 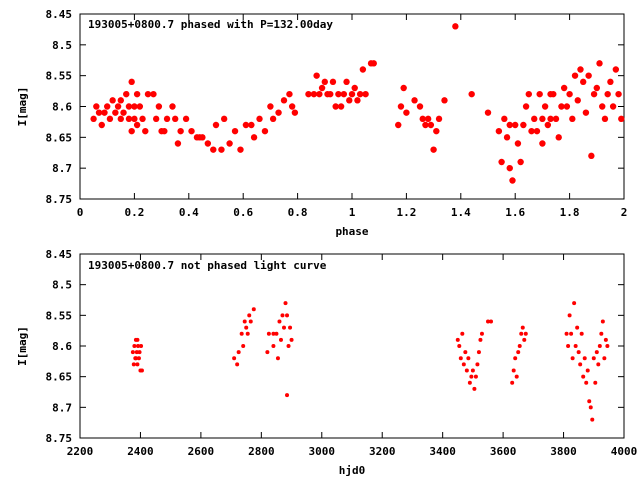 I want to click on x-tick-label: 1.6, so click(x=515, y=212).